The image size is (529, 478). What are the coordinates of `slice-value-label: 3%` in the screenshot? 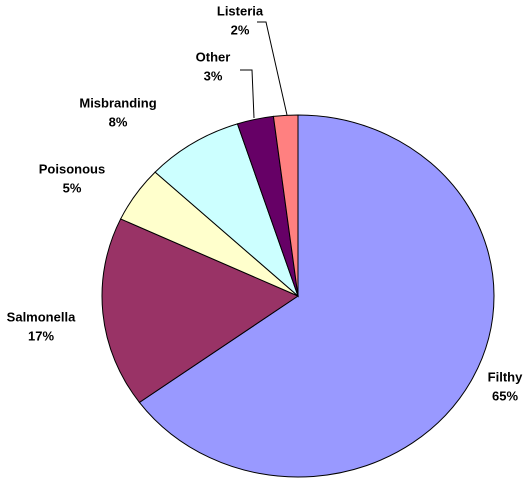 It's located at (213, 75).